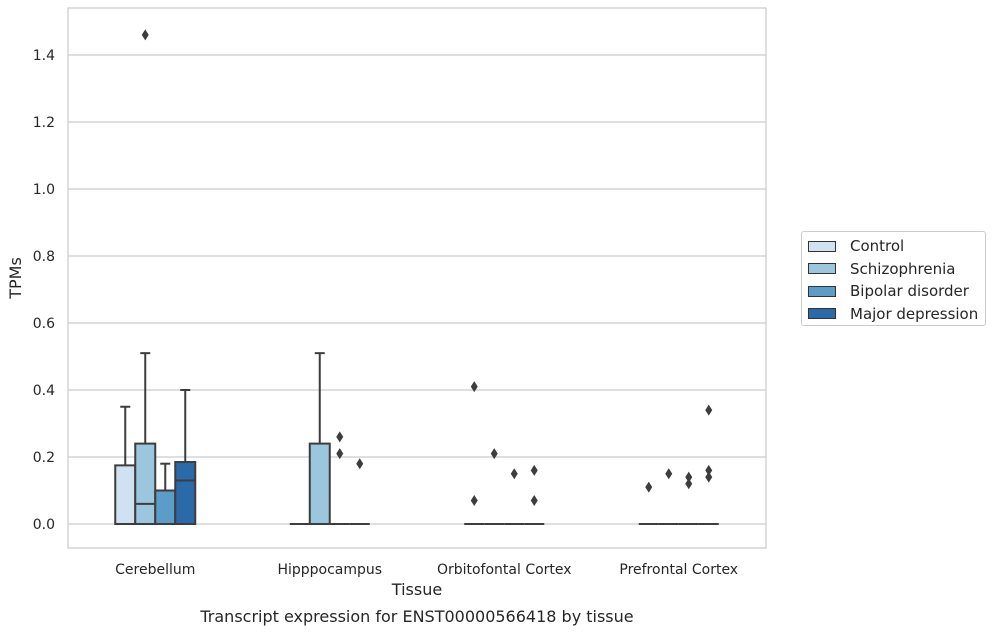 The width and height of the screenshot is (997, 638). I want to click on legend-item: Control, so click(896, 246).